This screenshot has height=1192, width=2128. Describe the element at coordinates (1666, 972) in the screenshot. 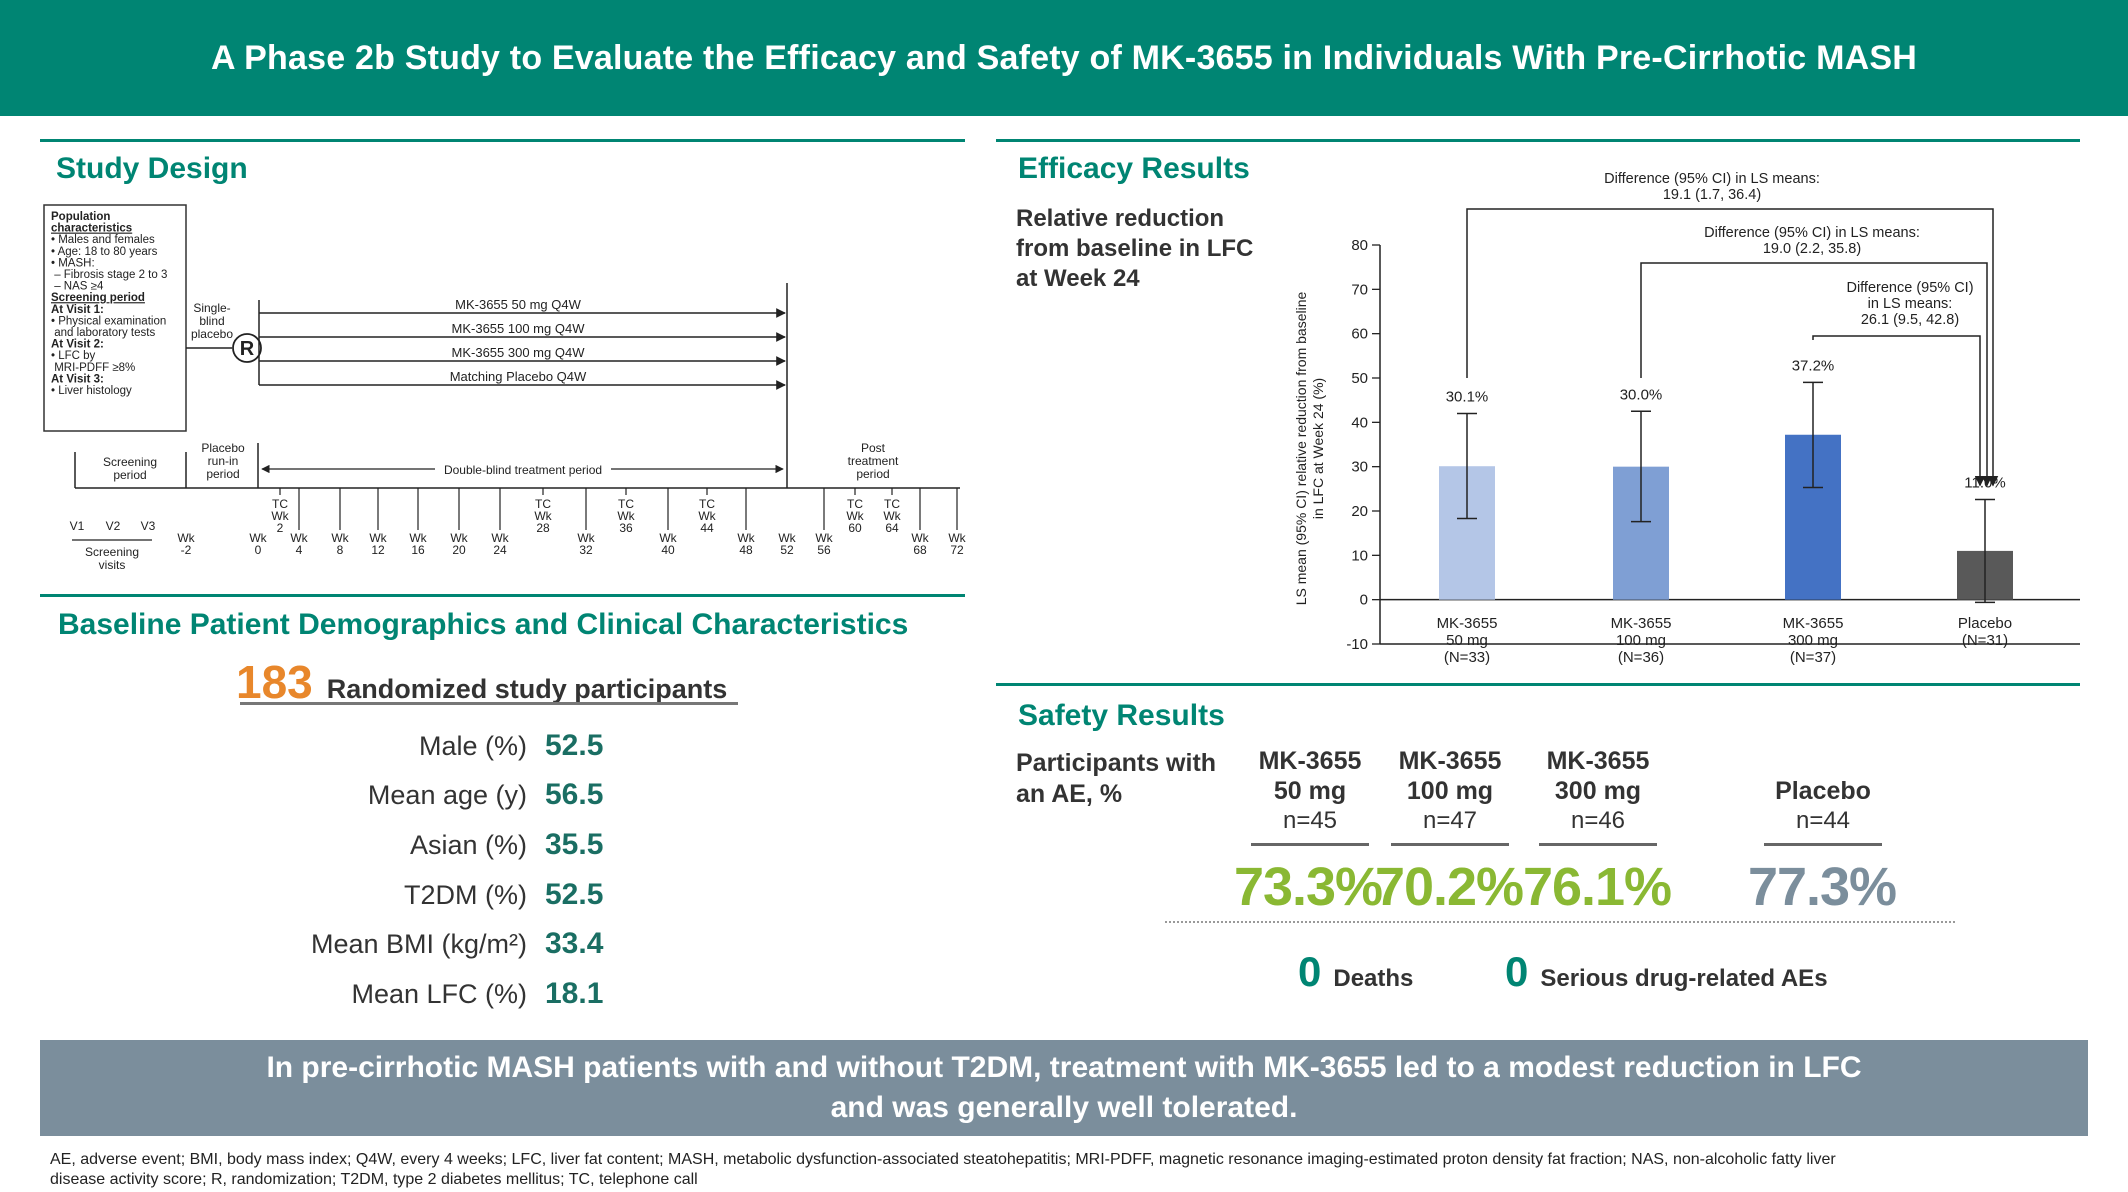

I see `sae-stat: 0 Serious drug-related AEs` at that location.